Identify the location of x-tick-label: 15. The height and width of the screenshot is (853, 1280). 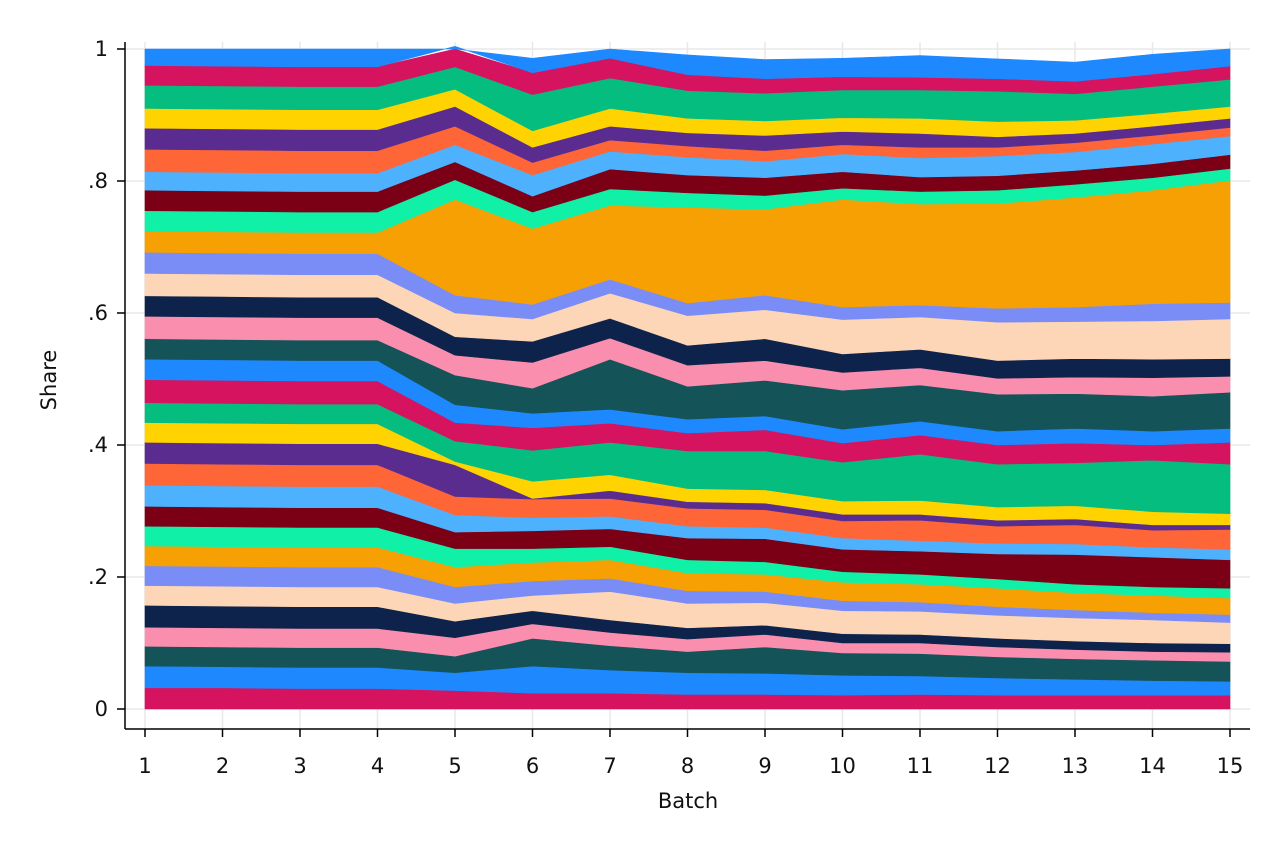
(1230, 766).